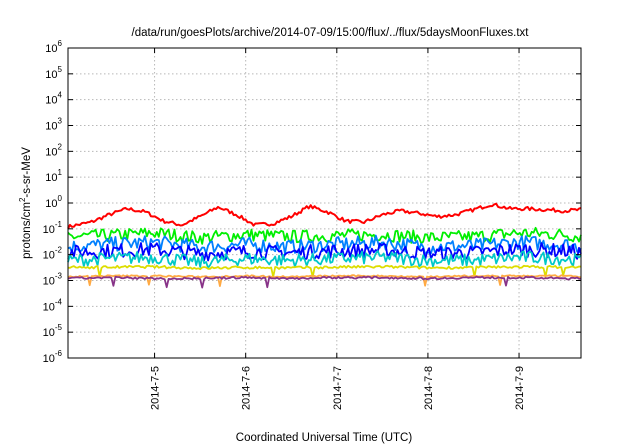 Image resolution: width=640 pixels, height=448 pixels. What do you see at coordinates (53, 150) in the screenshot?
I see `y-tick-label: 10²` at bounding box center [53, 150].